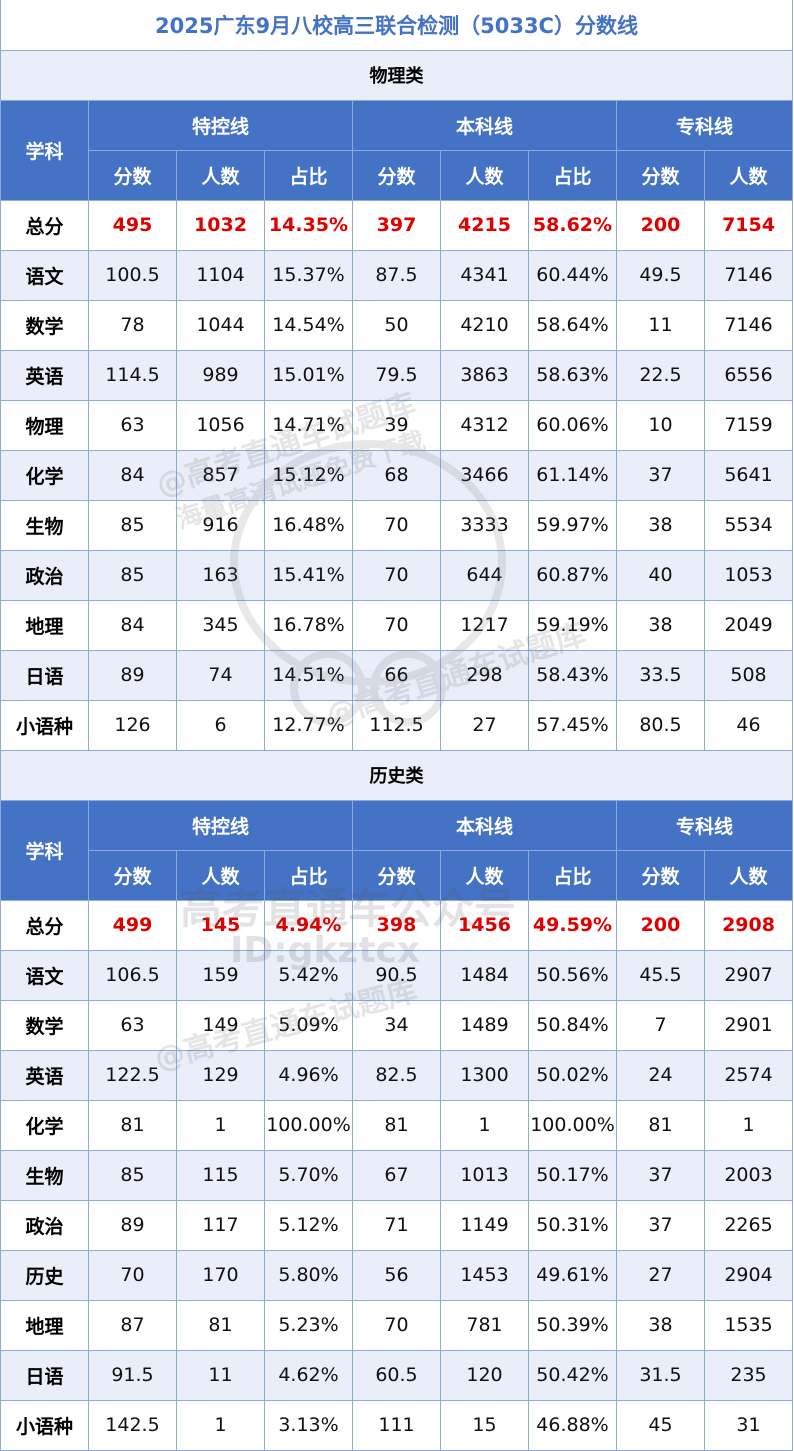 Image resolution: width=794 pixels, height=1451 pixels. Describe the element at coordinates (484, 1375) in the screenshot. I see `value-cell: 120` at that location.